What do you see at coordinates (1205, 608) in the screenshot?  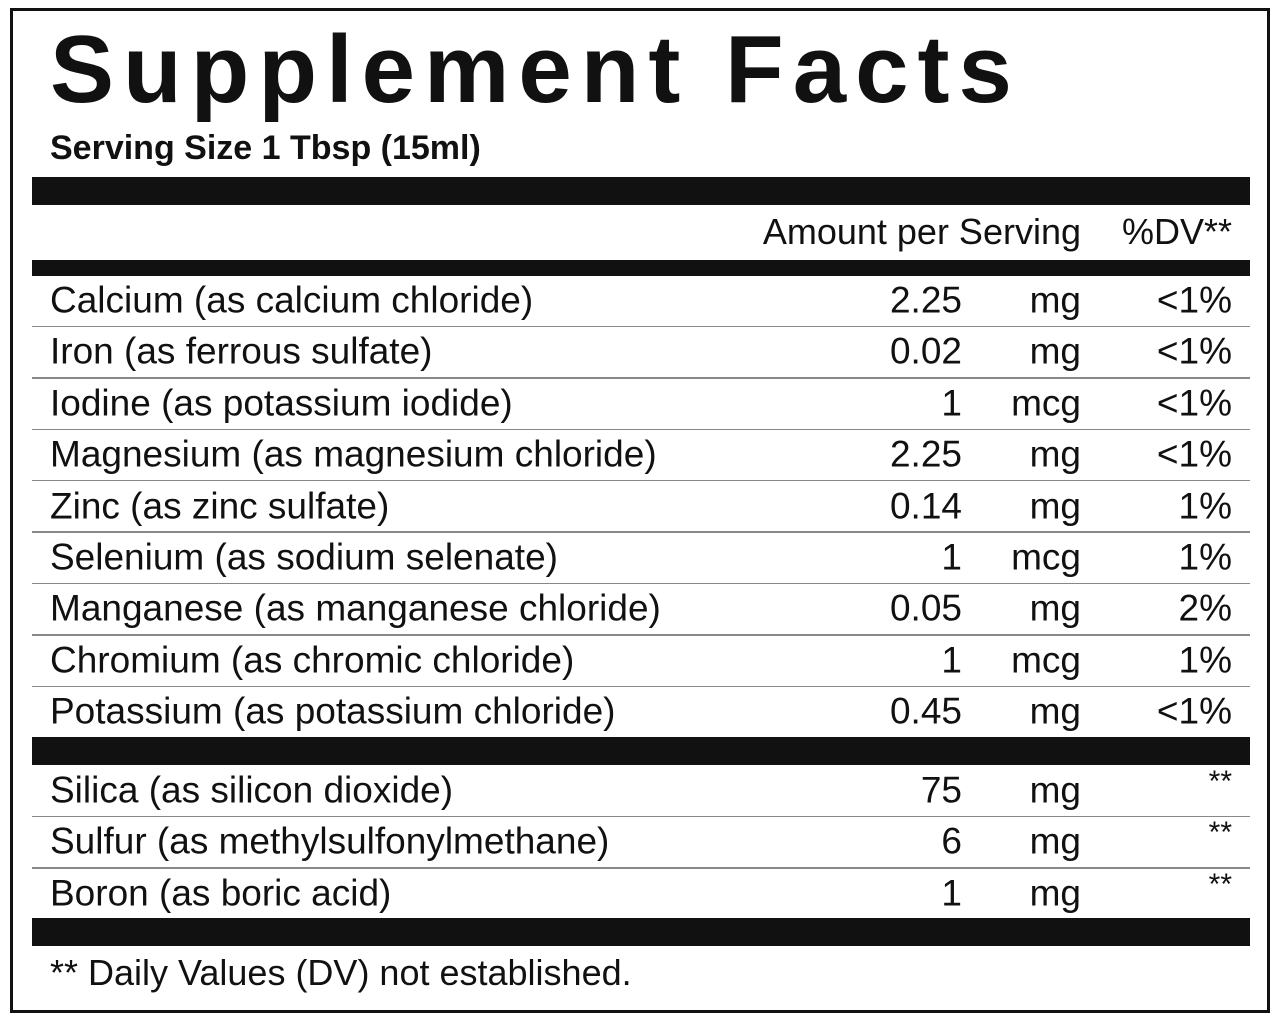 I see `daily-value: 2%` at bounding box center [1205, 608].